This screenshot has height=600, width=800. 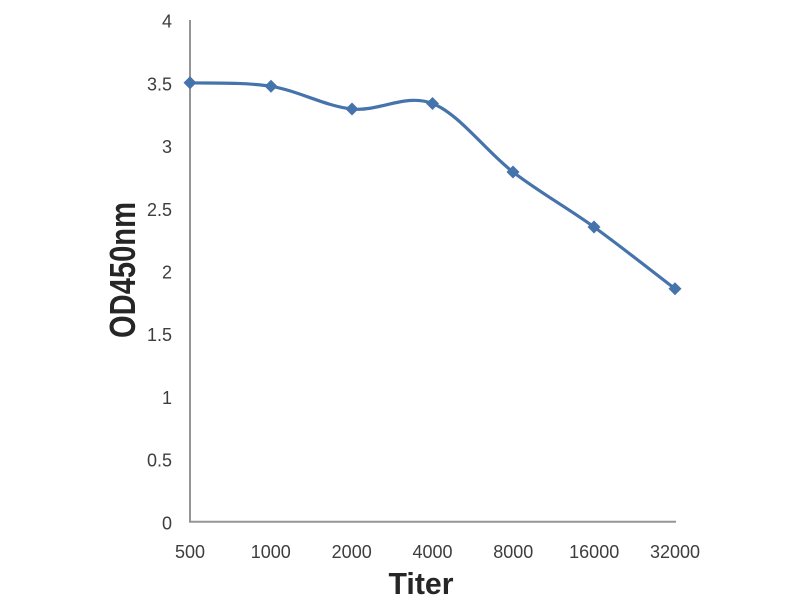 What do you see at coordinates (513, 552) in the screenshot?
I see `svg-text: 8000` at bounding box center [513, 552].